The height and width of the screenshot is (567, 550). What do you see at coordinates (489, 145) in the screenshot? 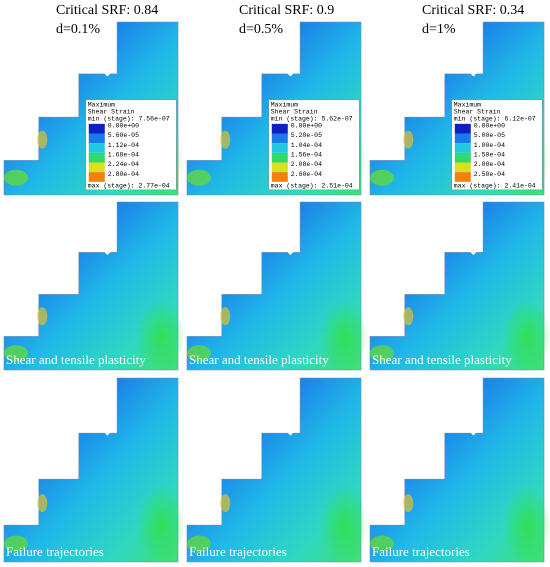
I see `legend-level: 1.00e-04` at bounding box center [489, 145].